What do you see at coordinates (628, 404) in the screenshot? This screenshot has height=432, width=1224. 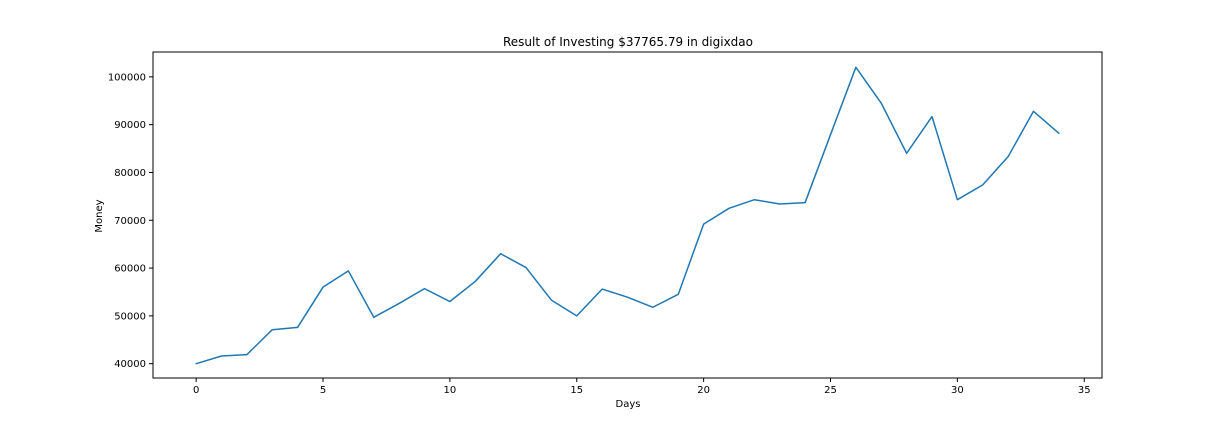 I see `x-axis-label: Days` at bounding box center [628, 404].